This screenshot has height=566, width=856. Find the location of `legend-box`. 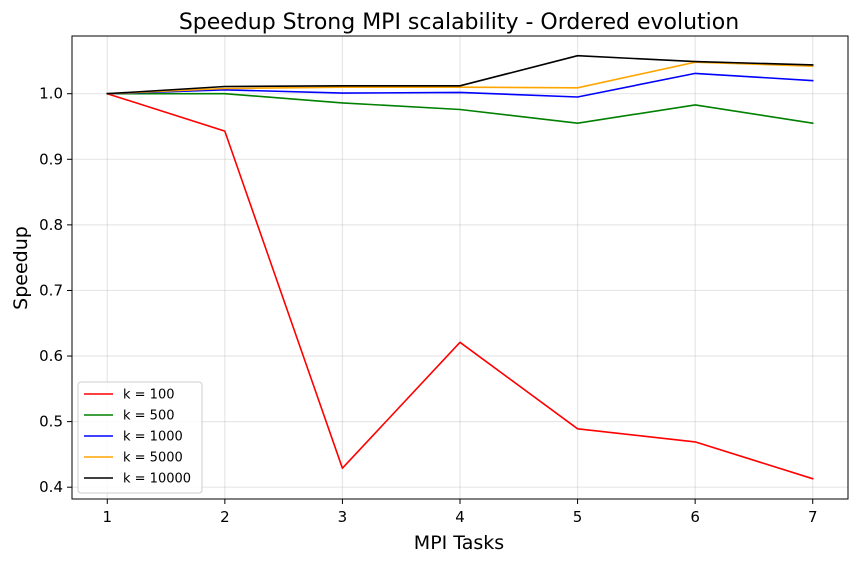

legend-box is located at coordinates (140, 437).